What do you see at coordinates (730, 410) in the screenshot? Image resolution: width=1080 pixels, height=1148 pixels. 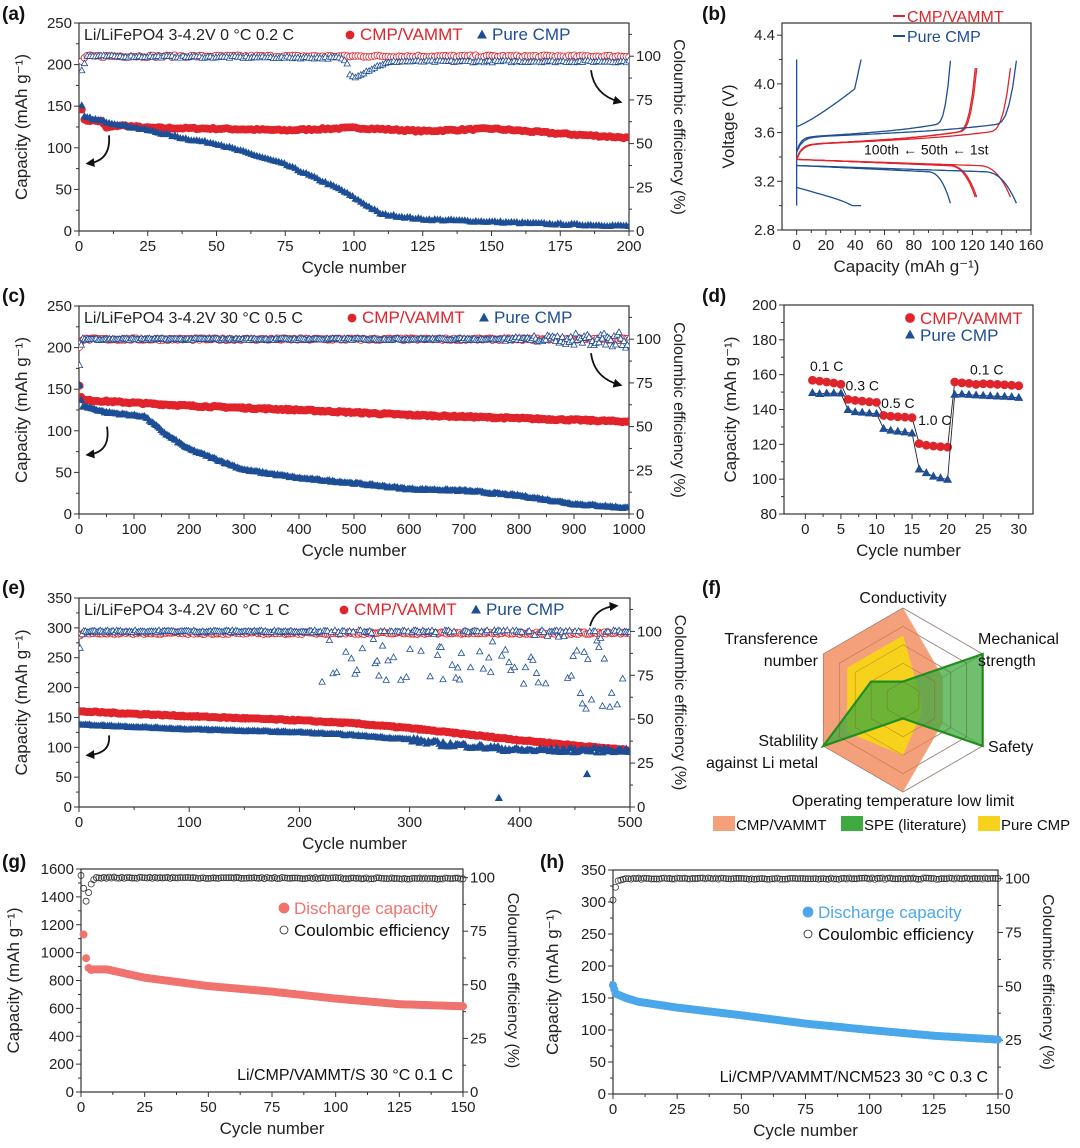 I see `y-axis-label: Capacity (mAh g⁻¹)` at bounding box center [730, 410].